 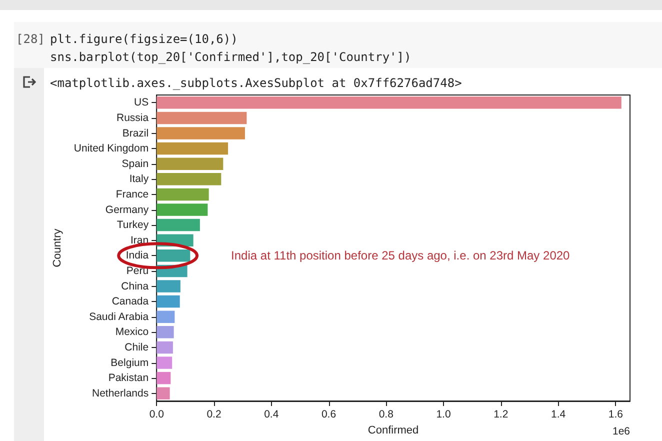 What do you see at coordinates (616, 414) in the screenshot?
I see `x-tick-label: 1.6` at bounding box center [616, 414].